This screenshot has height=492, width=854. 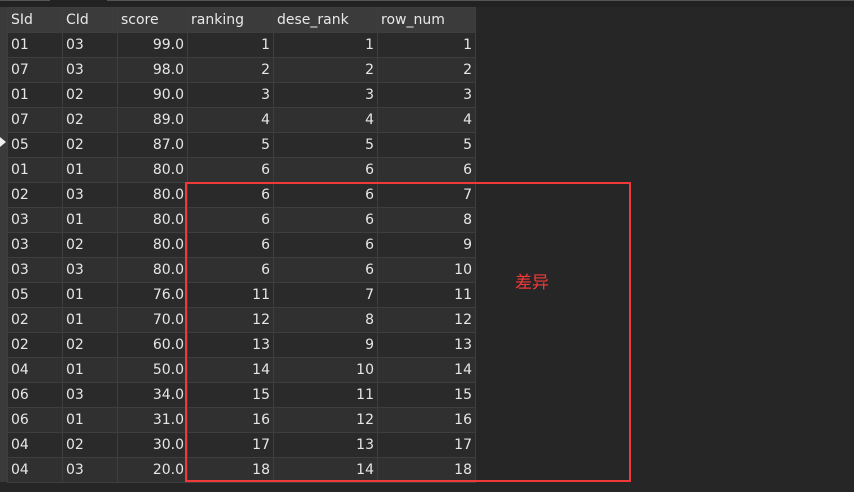 I want to click on cell-ranking: 13, so click(x=230, y=345).